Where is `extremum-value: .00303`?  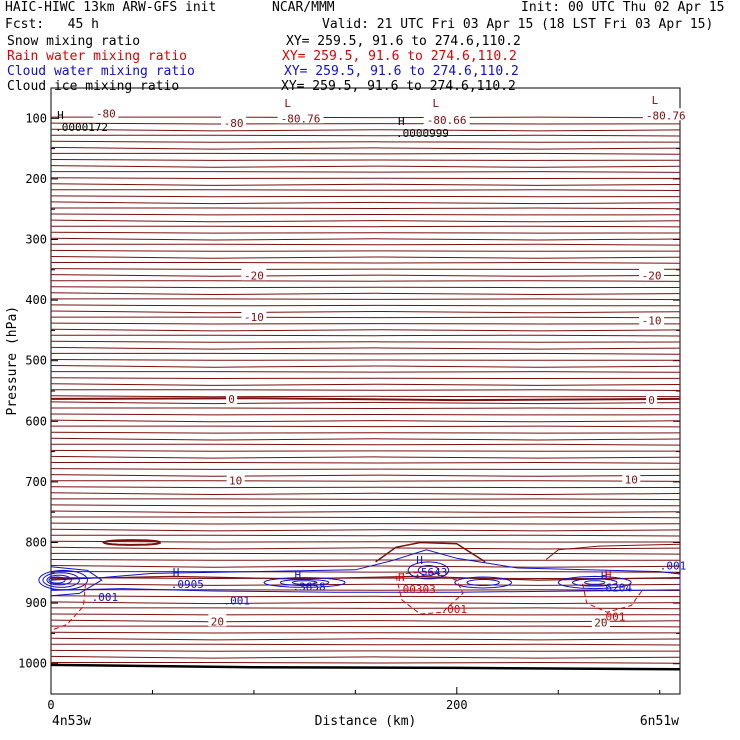 extremum-value: .00303 is located at coordinates (416, 589).